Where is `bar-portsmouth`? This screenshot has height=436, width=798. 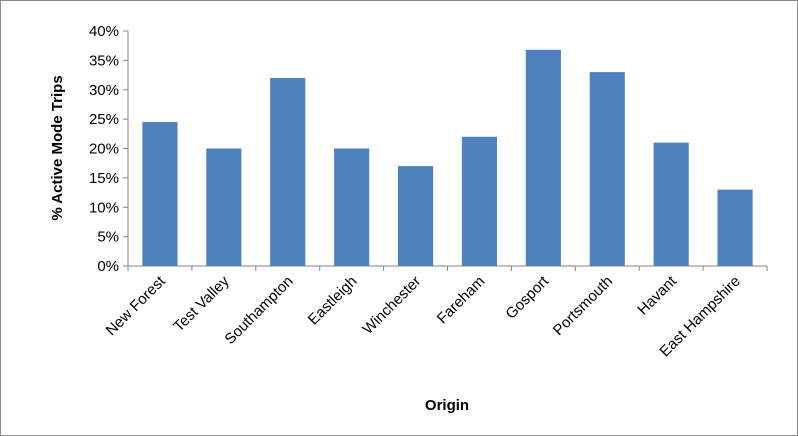
bar-portsmouth is located at coordinates (607, 169).